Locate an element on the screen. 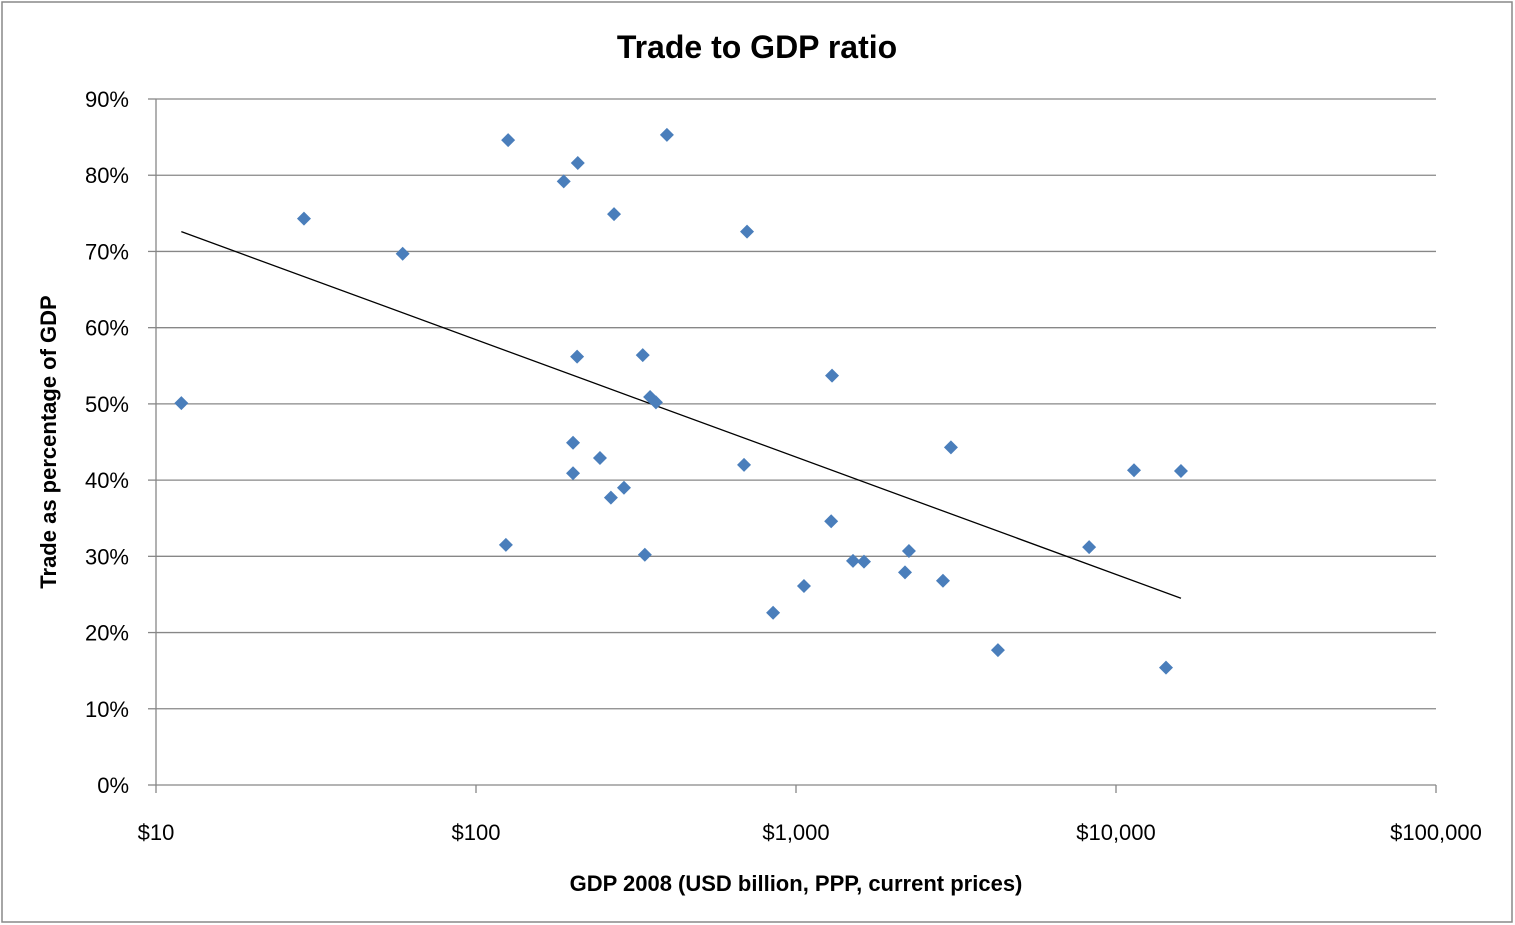  y-tick-label: 30% is located at coordinates (107, 556).